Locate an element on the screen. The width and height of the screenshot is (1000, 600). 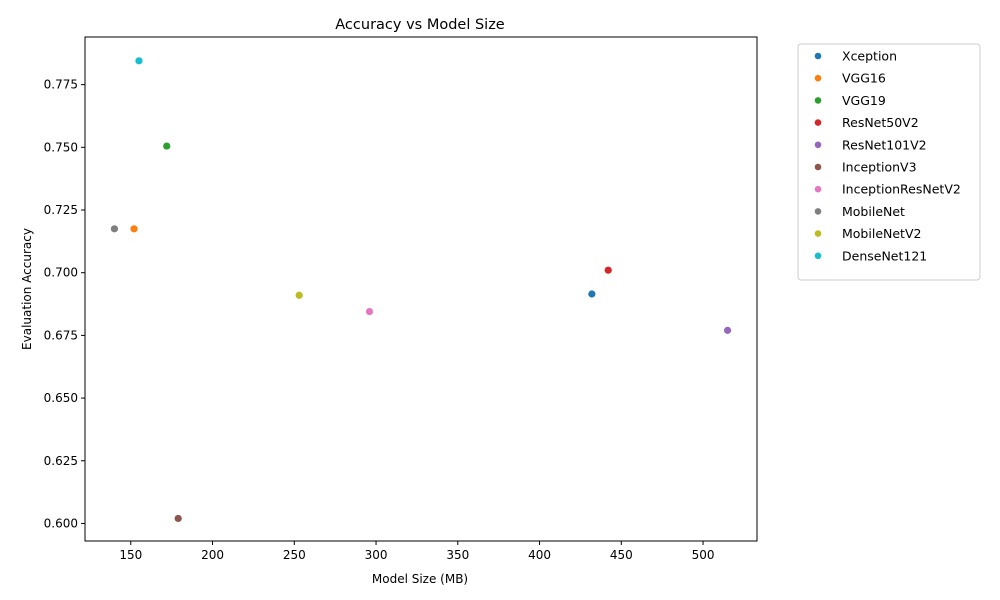
legend-label: ResNet50V2 is located at coordinates (880, 122).